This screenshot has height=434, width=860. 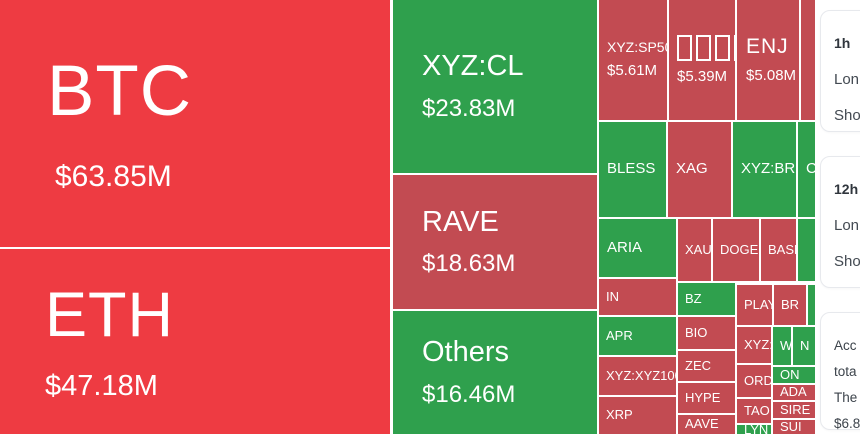 What do you see at coordinates (495, 372) in the screenshot?
I see `treemap-tile-others: Others $16.46M` at bounding box center [495, 372].